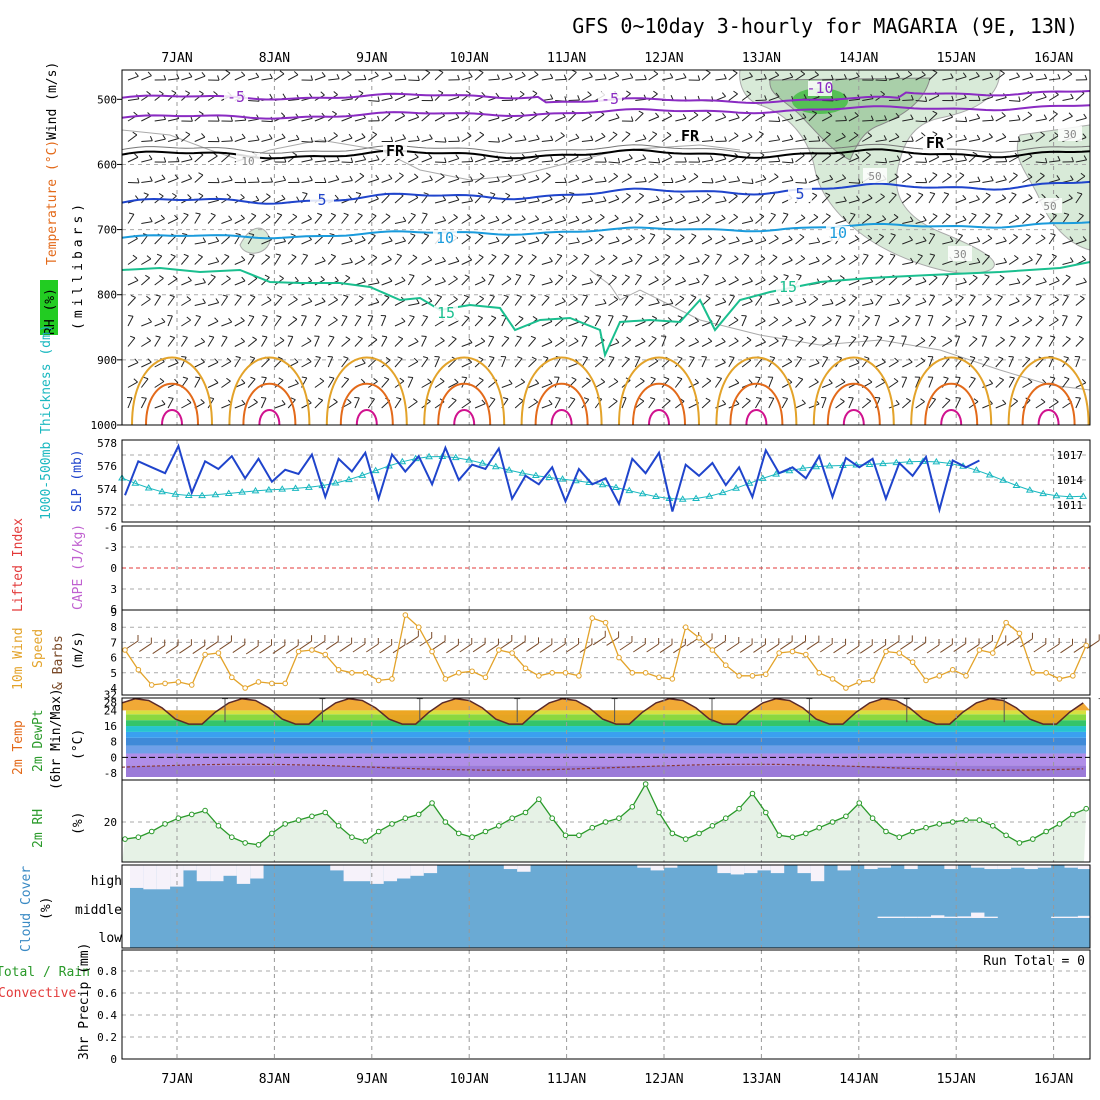 The width and height of the screenshot is (1100, 1100). What do you see at coordinates (107, 443) in the screenshot?
I see `thickness-tick: 578` at bounding box center [107, 443].